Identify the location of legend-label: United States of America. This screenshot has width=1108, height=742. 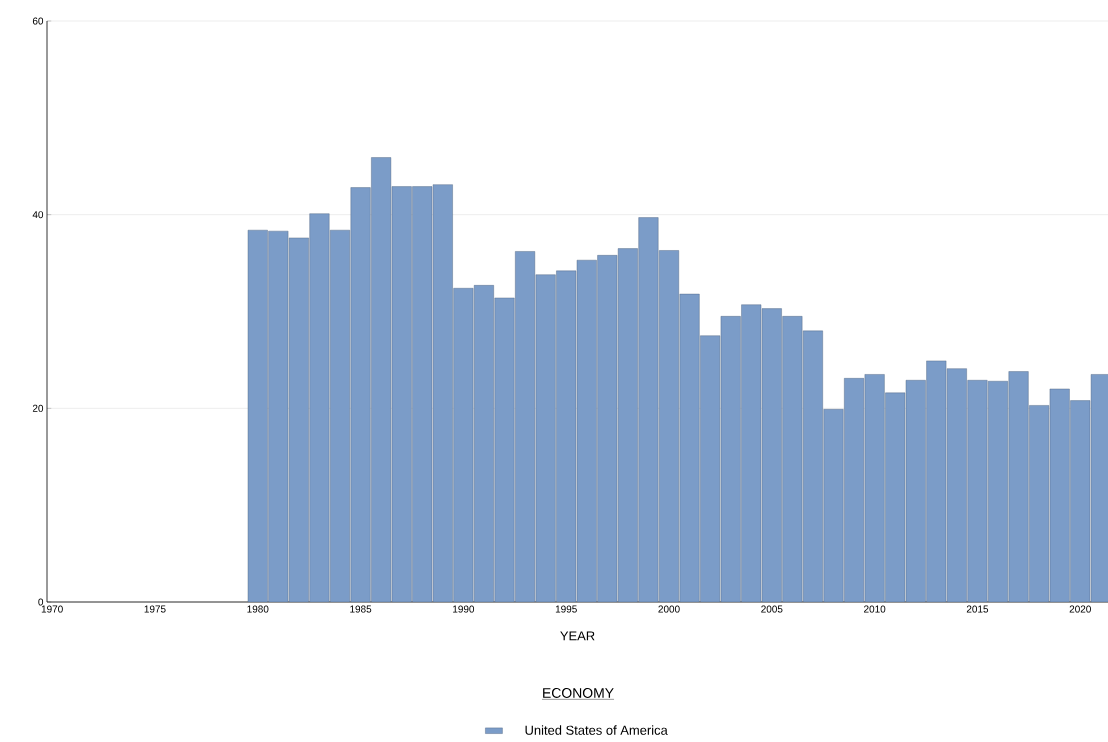
(596, 730).